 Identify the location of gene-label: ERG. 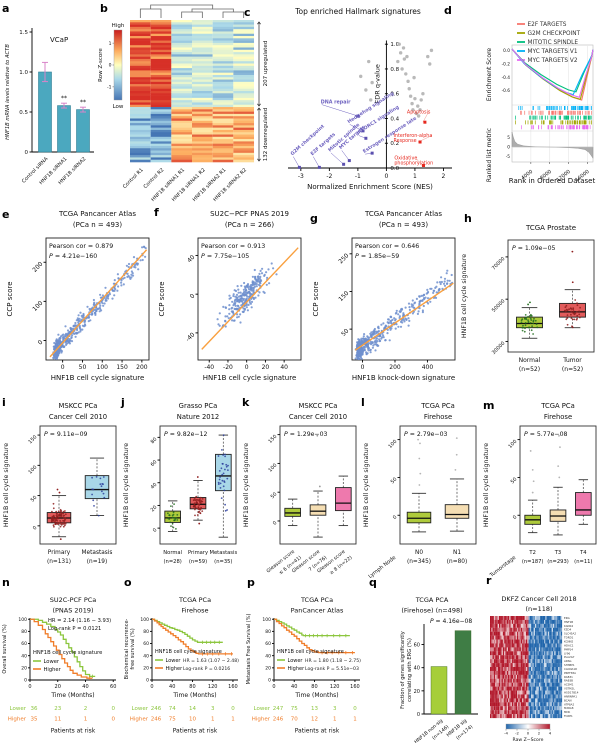
(567, 618).